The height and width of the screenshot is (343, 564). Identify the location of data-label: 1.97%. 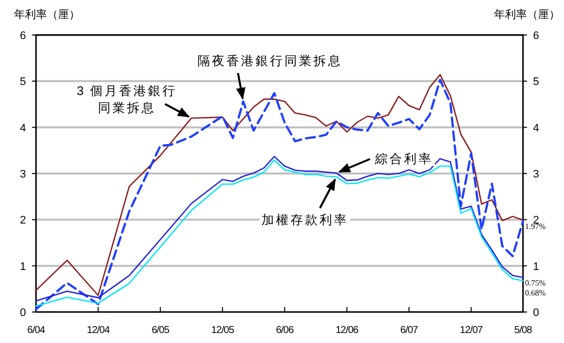
(535, 227).